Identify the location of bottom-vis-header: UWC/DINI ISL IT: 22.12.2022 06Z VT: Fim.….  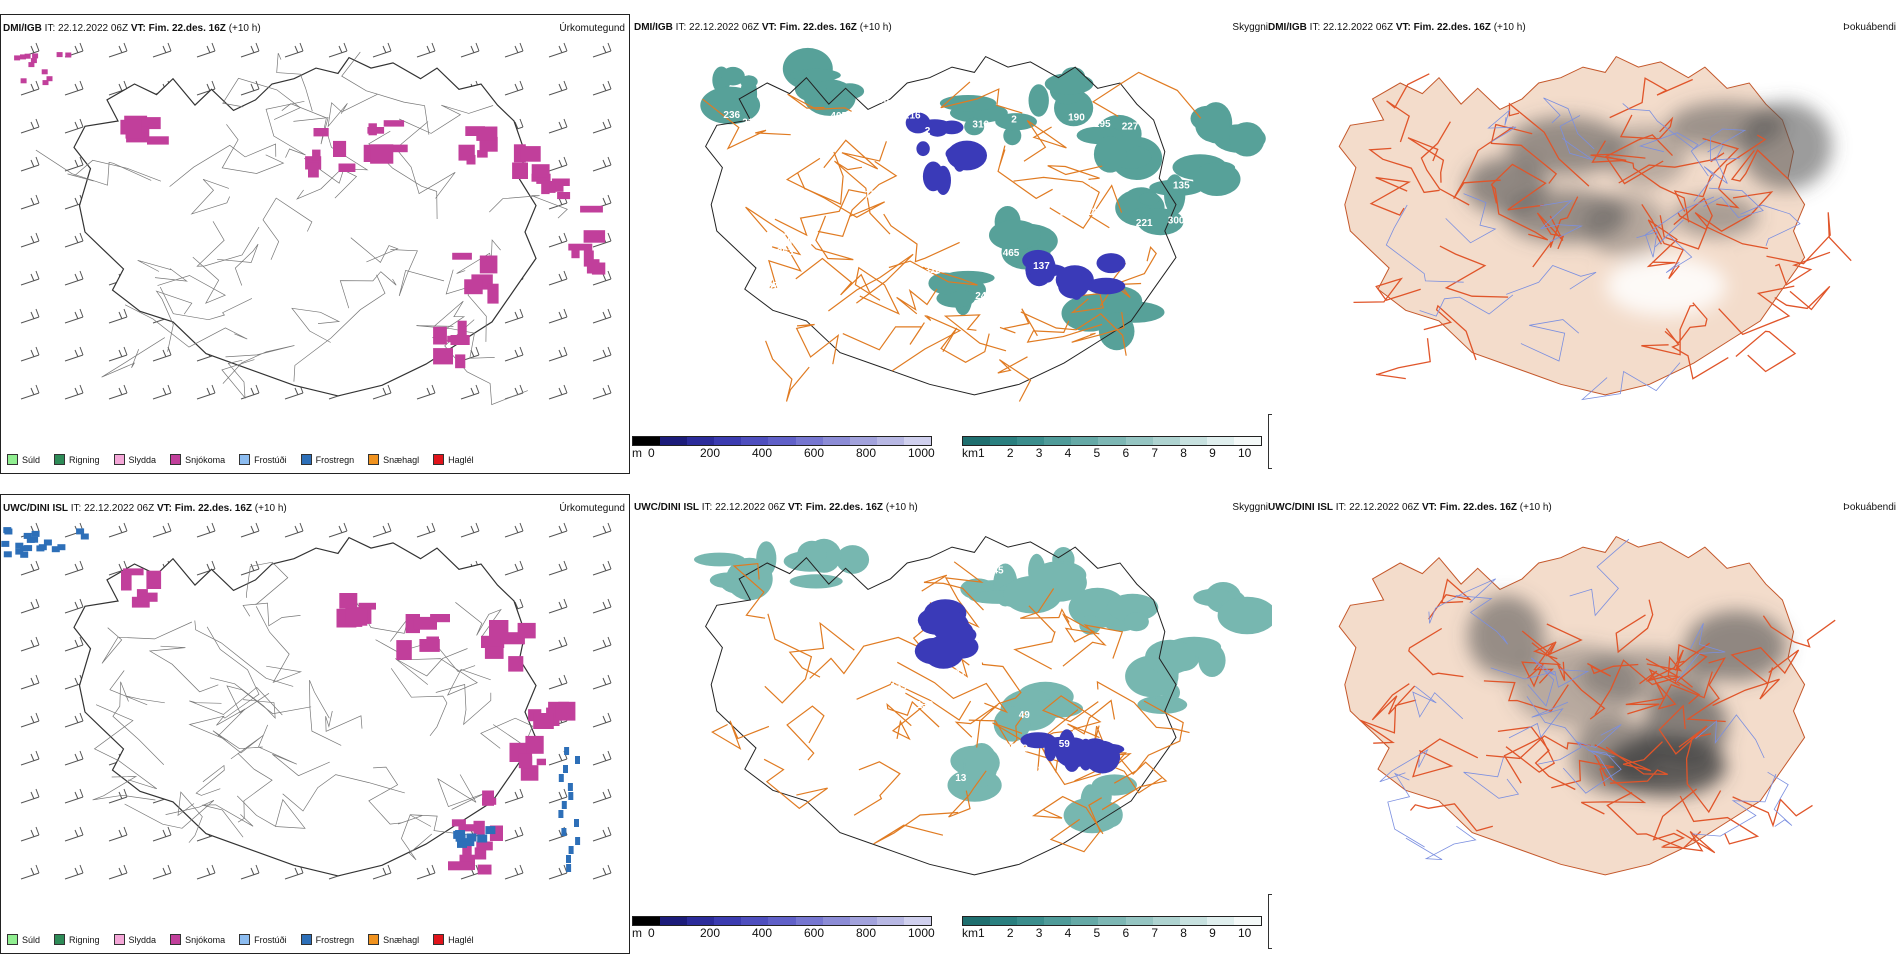
(951, 507).